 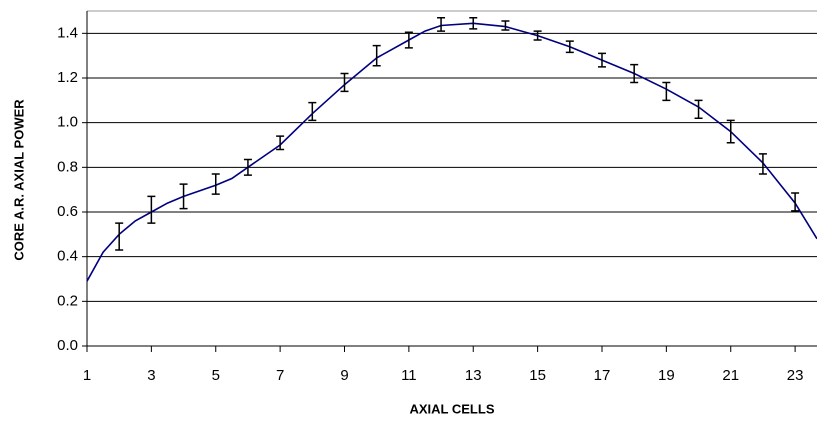 I want to click on y-tick-label: 0.6, so click(x=67, y=211).